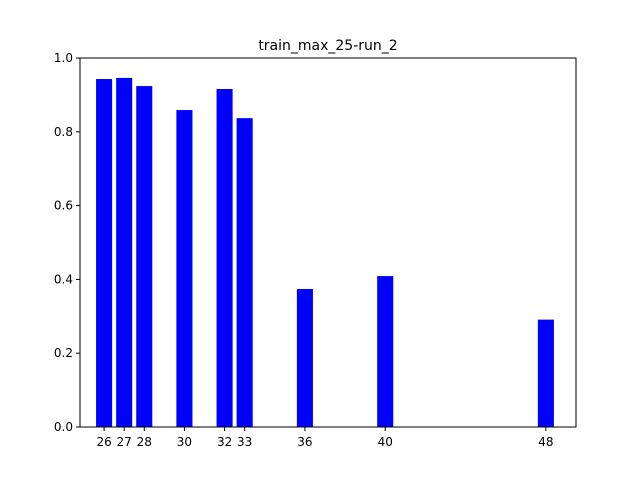 The width and height of the screenshot is (640, 480). Describe the element at coordinates (63, 427) in the screenshot. I see `y-tick-label: 0.0` at that location.